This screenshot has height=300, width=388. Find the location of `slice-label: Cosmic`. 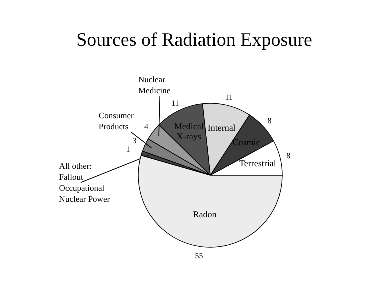

slice-label: Cosmic is located at coordinates (246, 142).